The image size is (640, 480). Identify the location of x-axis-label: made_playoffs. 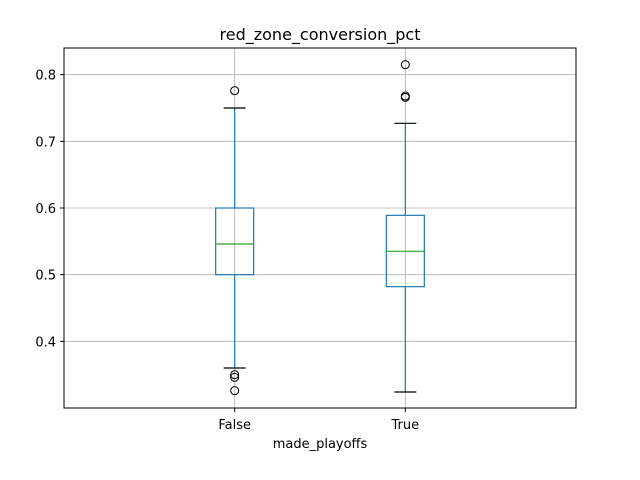
(320, 444).